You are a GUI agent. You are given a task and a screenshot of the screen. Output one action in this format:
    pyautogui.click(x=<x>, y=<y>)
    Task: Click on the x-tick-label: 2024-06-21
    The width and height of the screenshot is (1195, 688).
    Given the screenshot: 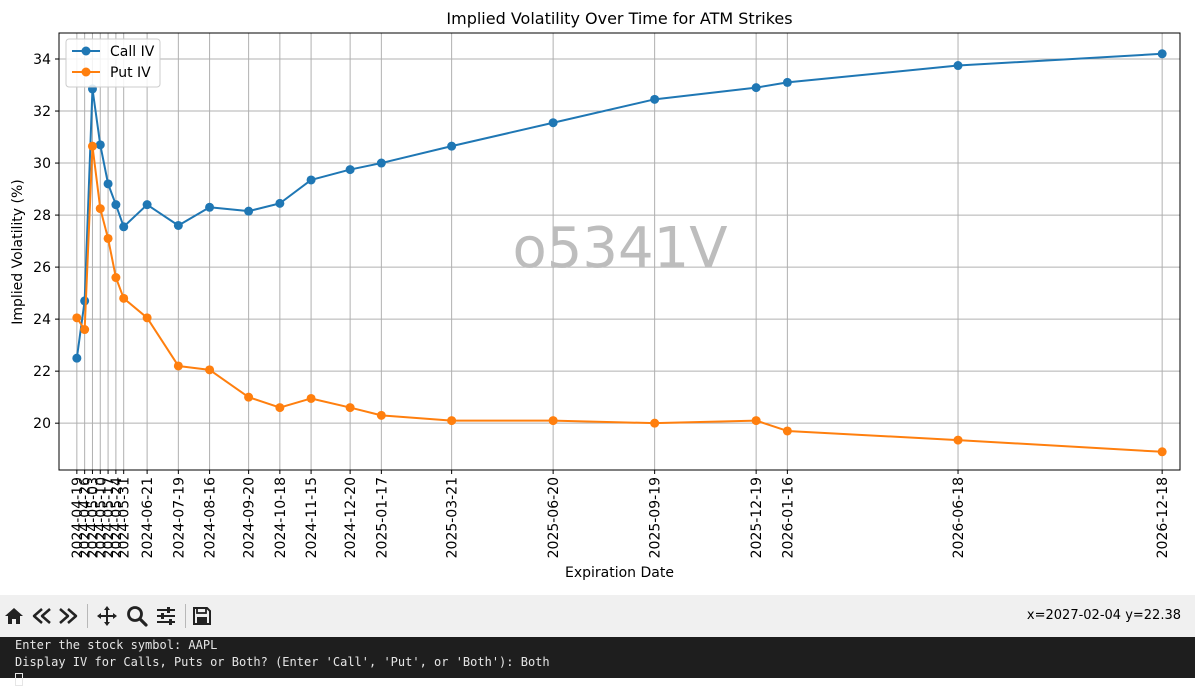 What is the action you would take?
    pyautogui.click(x=148, y=517)
    